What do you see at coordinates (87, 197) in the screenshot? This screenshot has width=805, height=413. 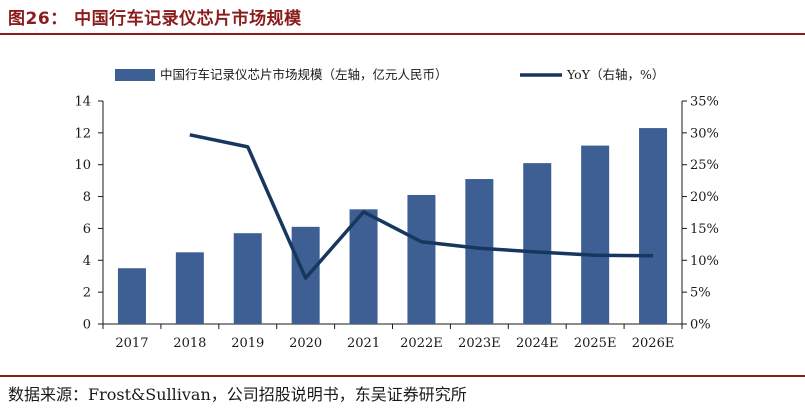 I see `left-tick-label: 8` at bounding box center [87, 197].